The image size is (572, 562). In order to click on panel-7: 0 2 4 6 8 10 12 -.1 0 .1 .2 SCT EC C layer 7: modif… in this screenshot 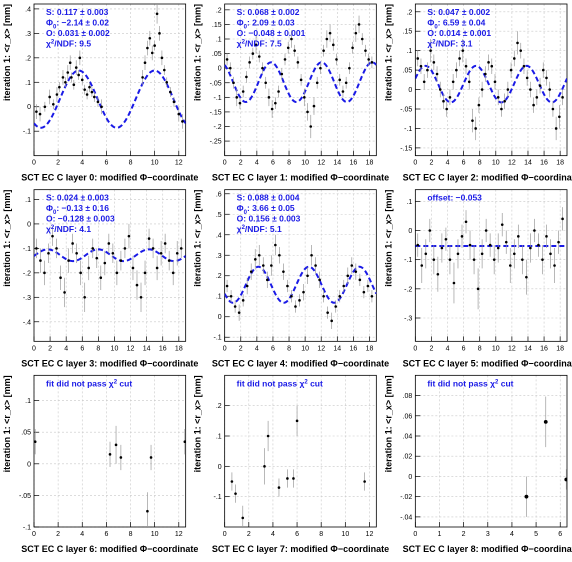, I will do `click(291, 464)`.